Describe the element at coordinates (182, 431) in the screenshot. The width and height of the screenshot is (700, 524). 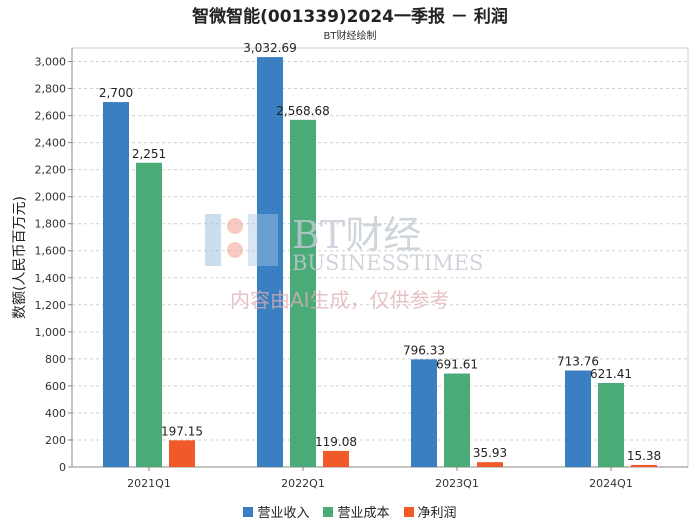
I see `data-label: 197.15` at that location.